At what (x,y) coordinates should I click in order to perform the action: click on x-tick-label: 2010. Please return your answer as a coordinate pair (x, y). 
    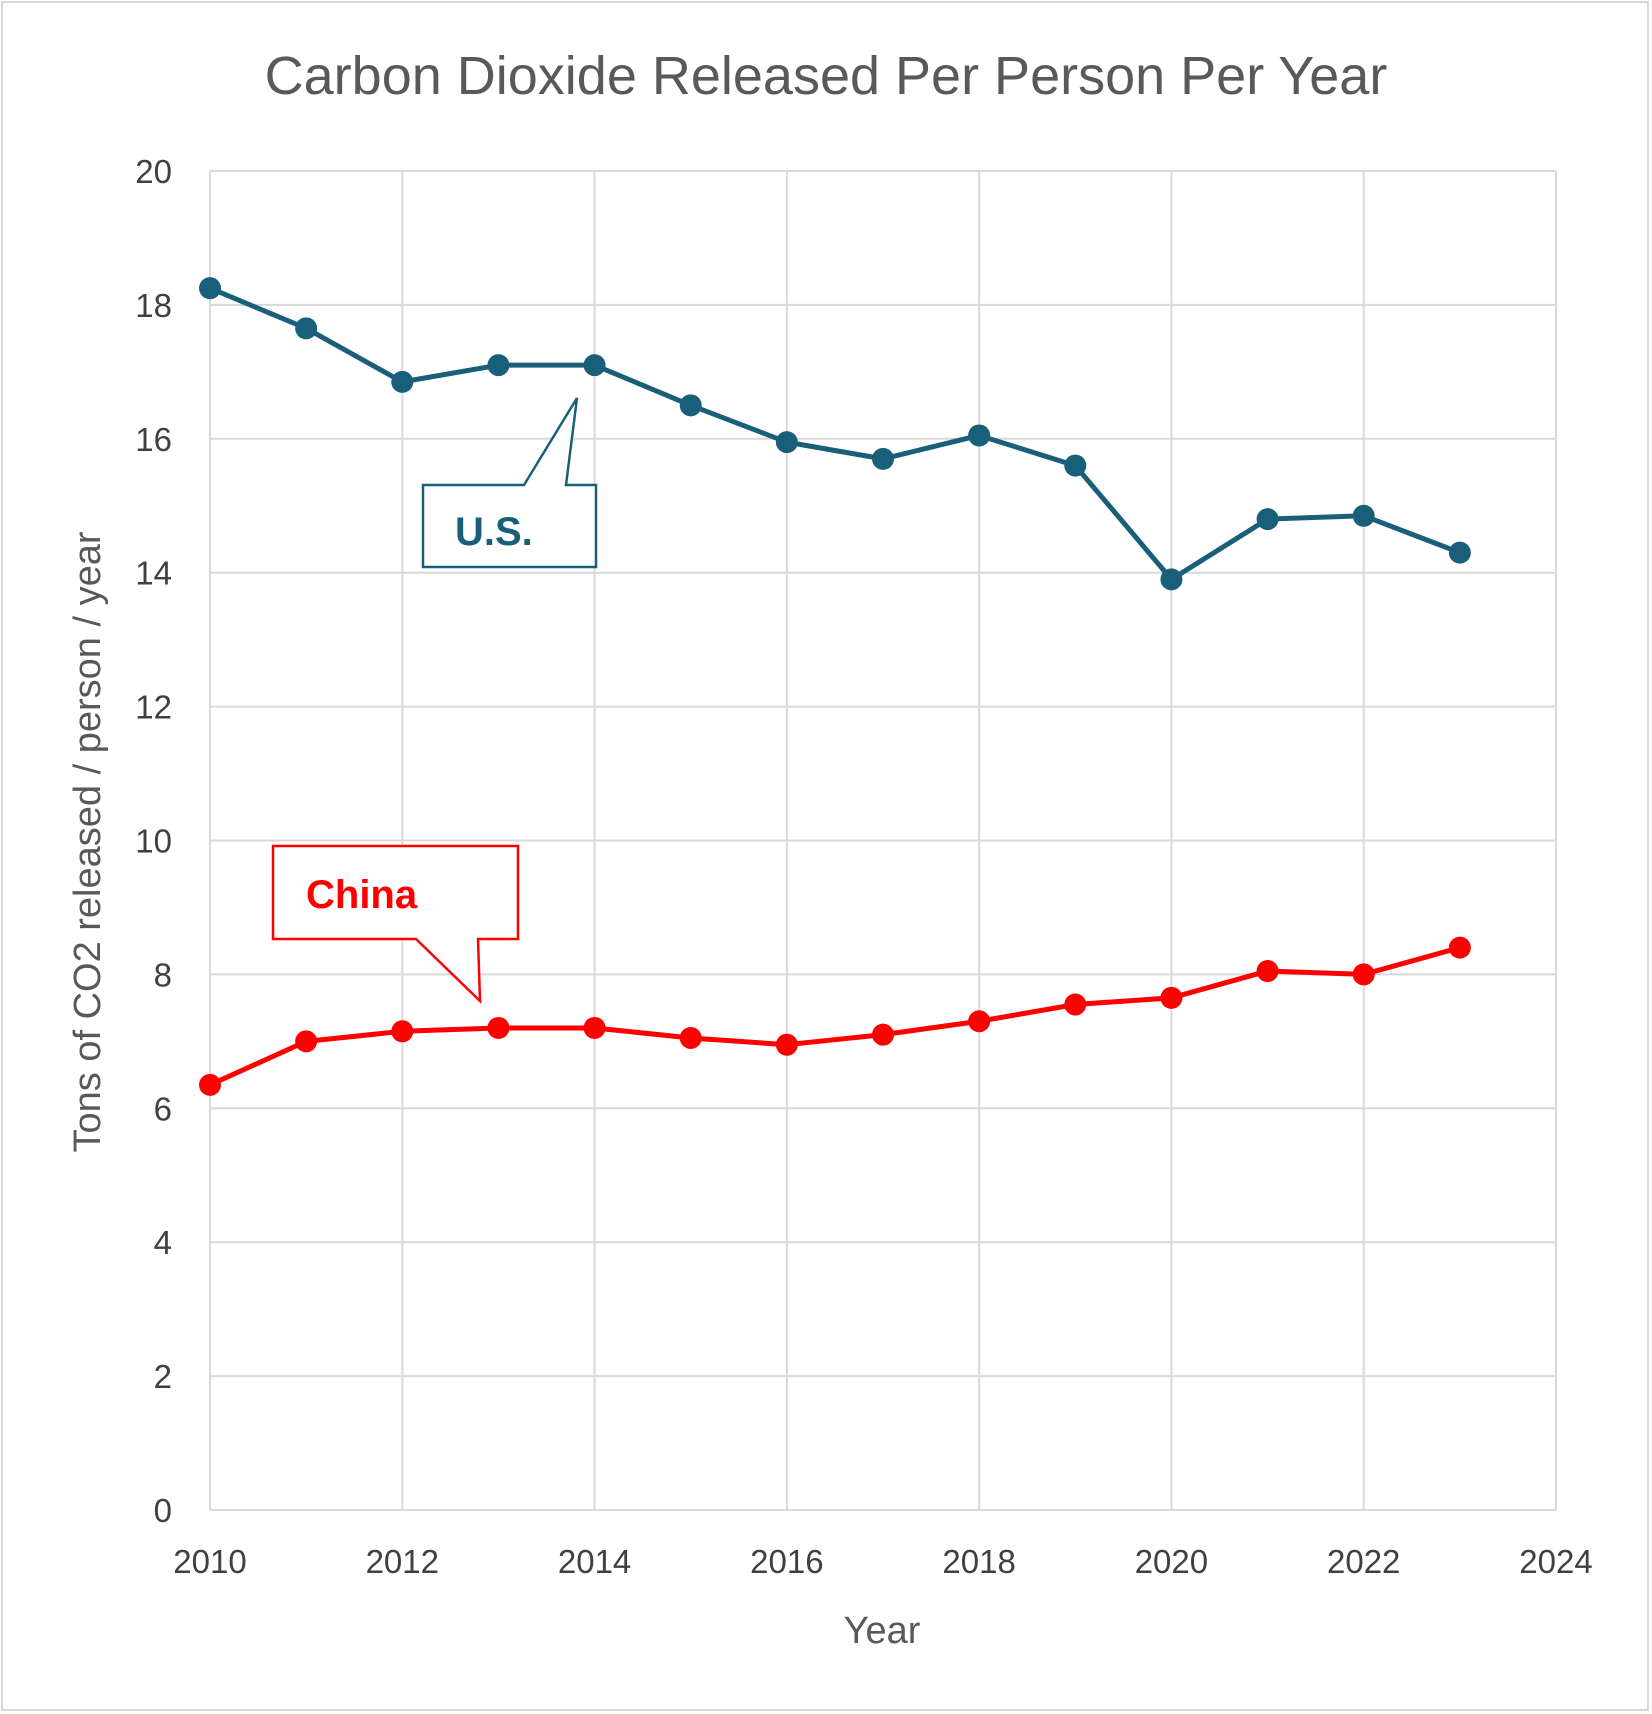
    Looking at the image, I should click on (209, 1561).